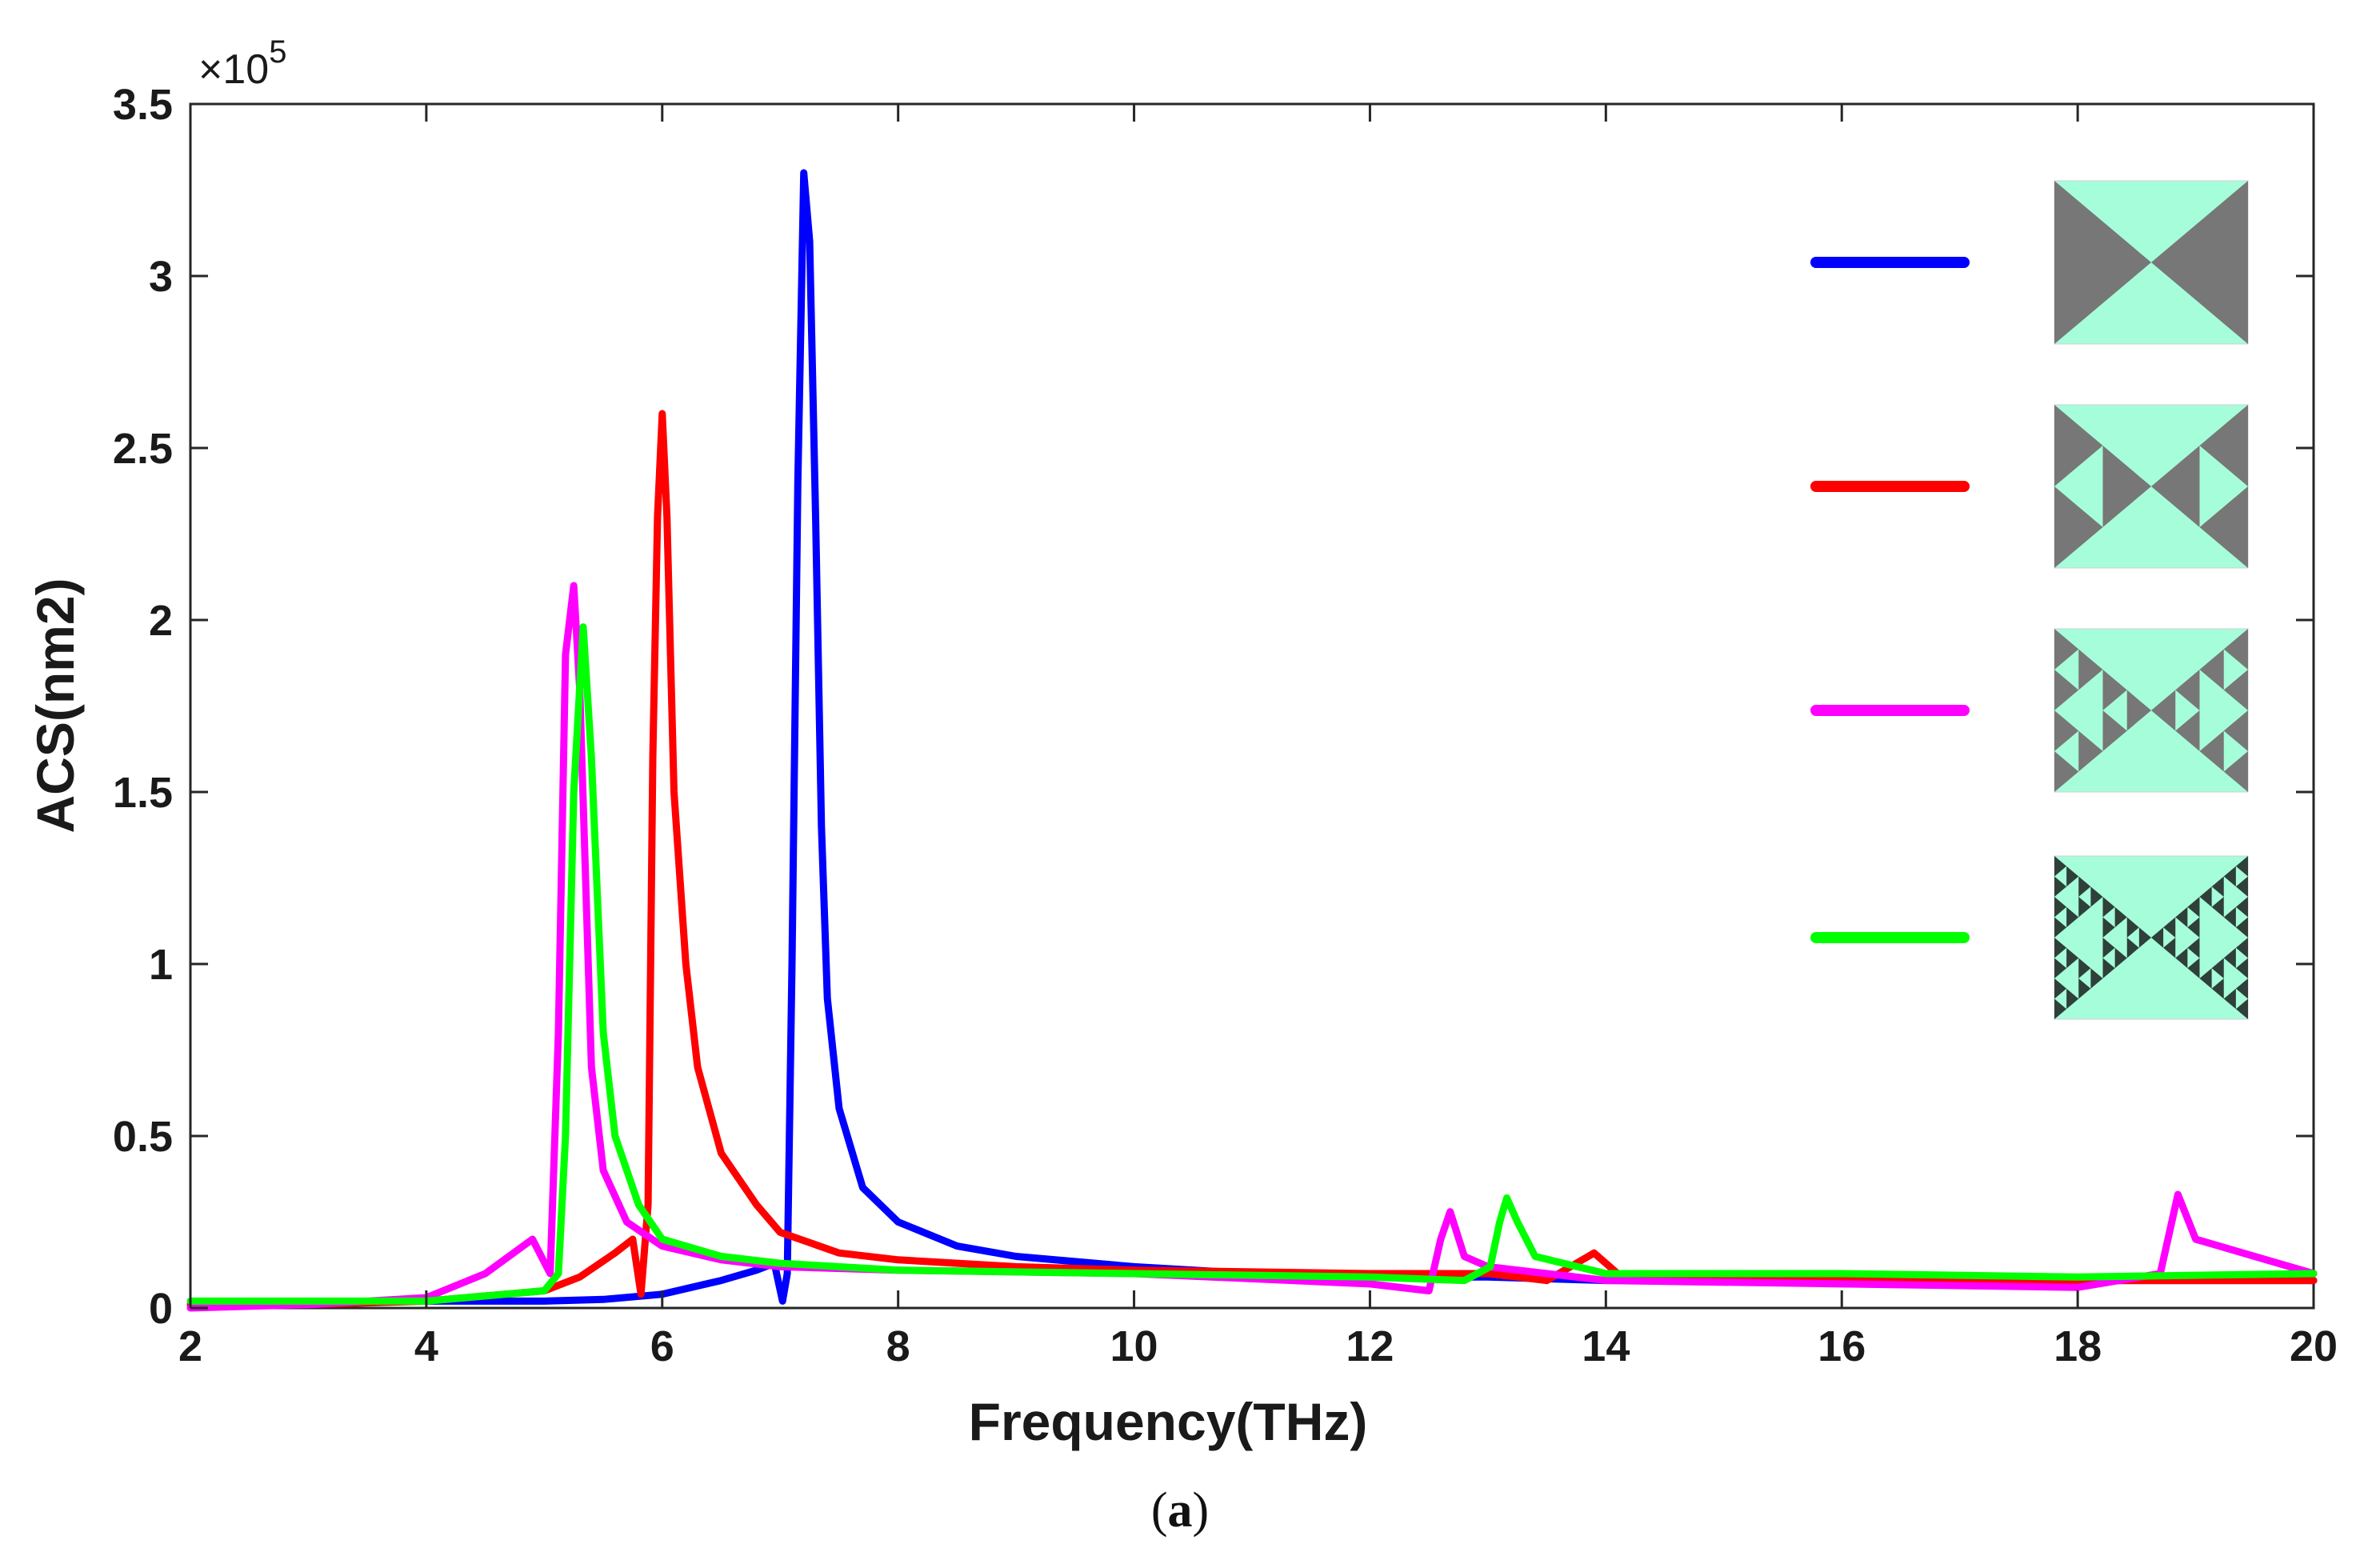 The image size is (2360, 1568). Describe the element at coordinates (277, 52) in the screenshot. I see `y-axis-multiplier-exponent: 5` at that location.